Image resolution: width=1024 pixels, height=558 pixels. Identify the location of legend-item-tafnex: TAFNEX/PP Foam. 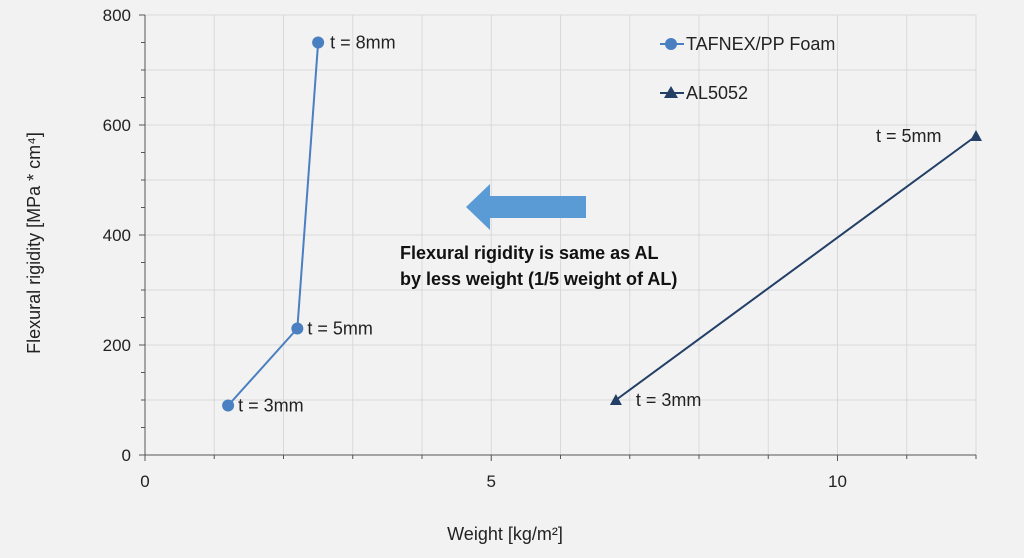
(747, 44).